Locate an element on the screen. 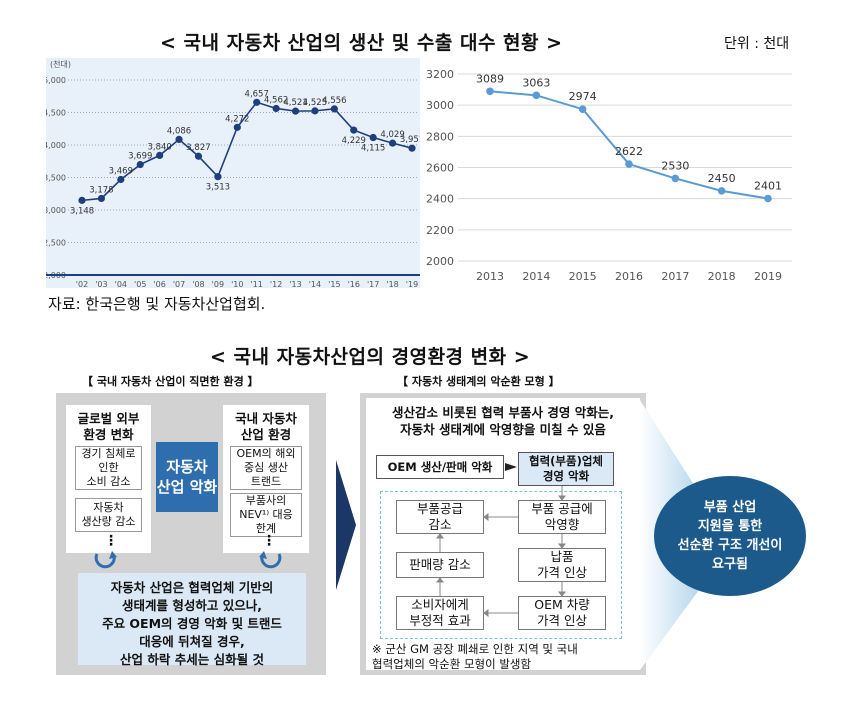  y-tick-label: 2800 is located at coordinates (440, 136).